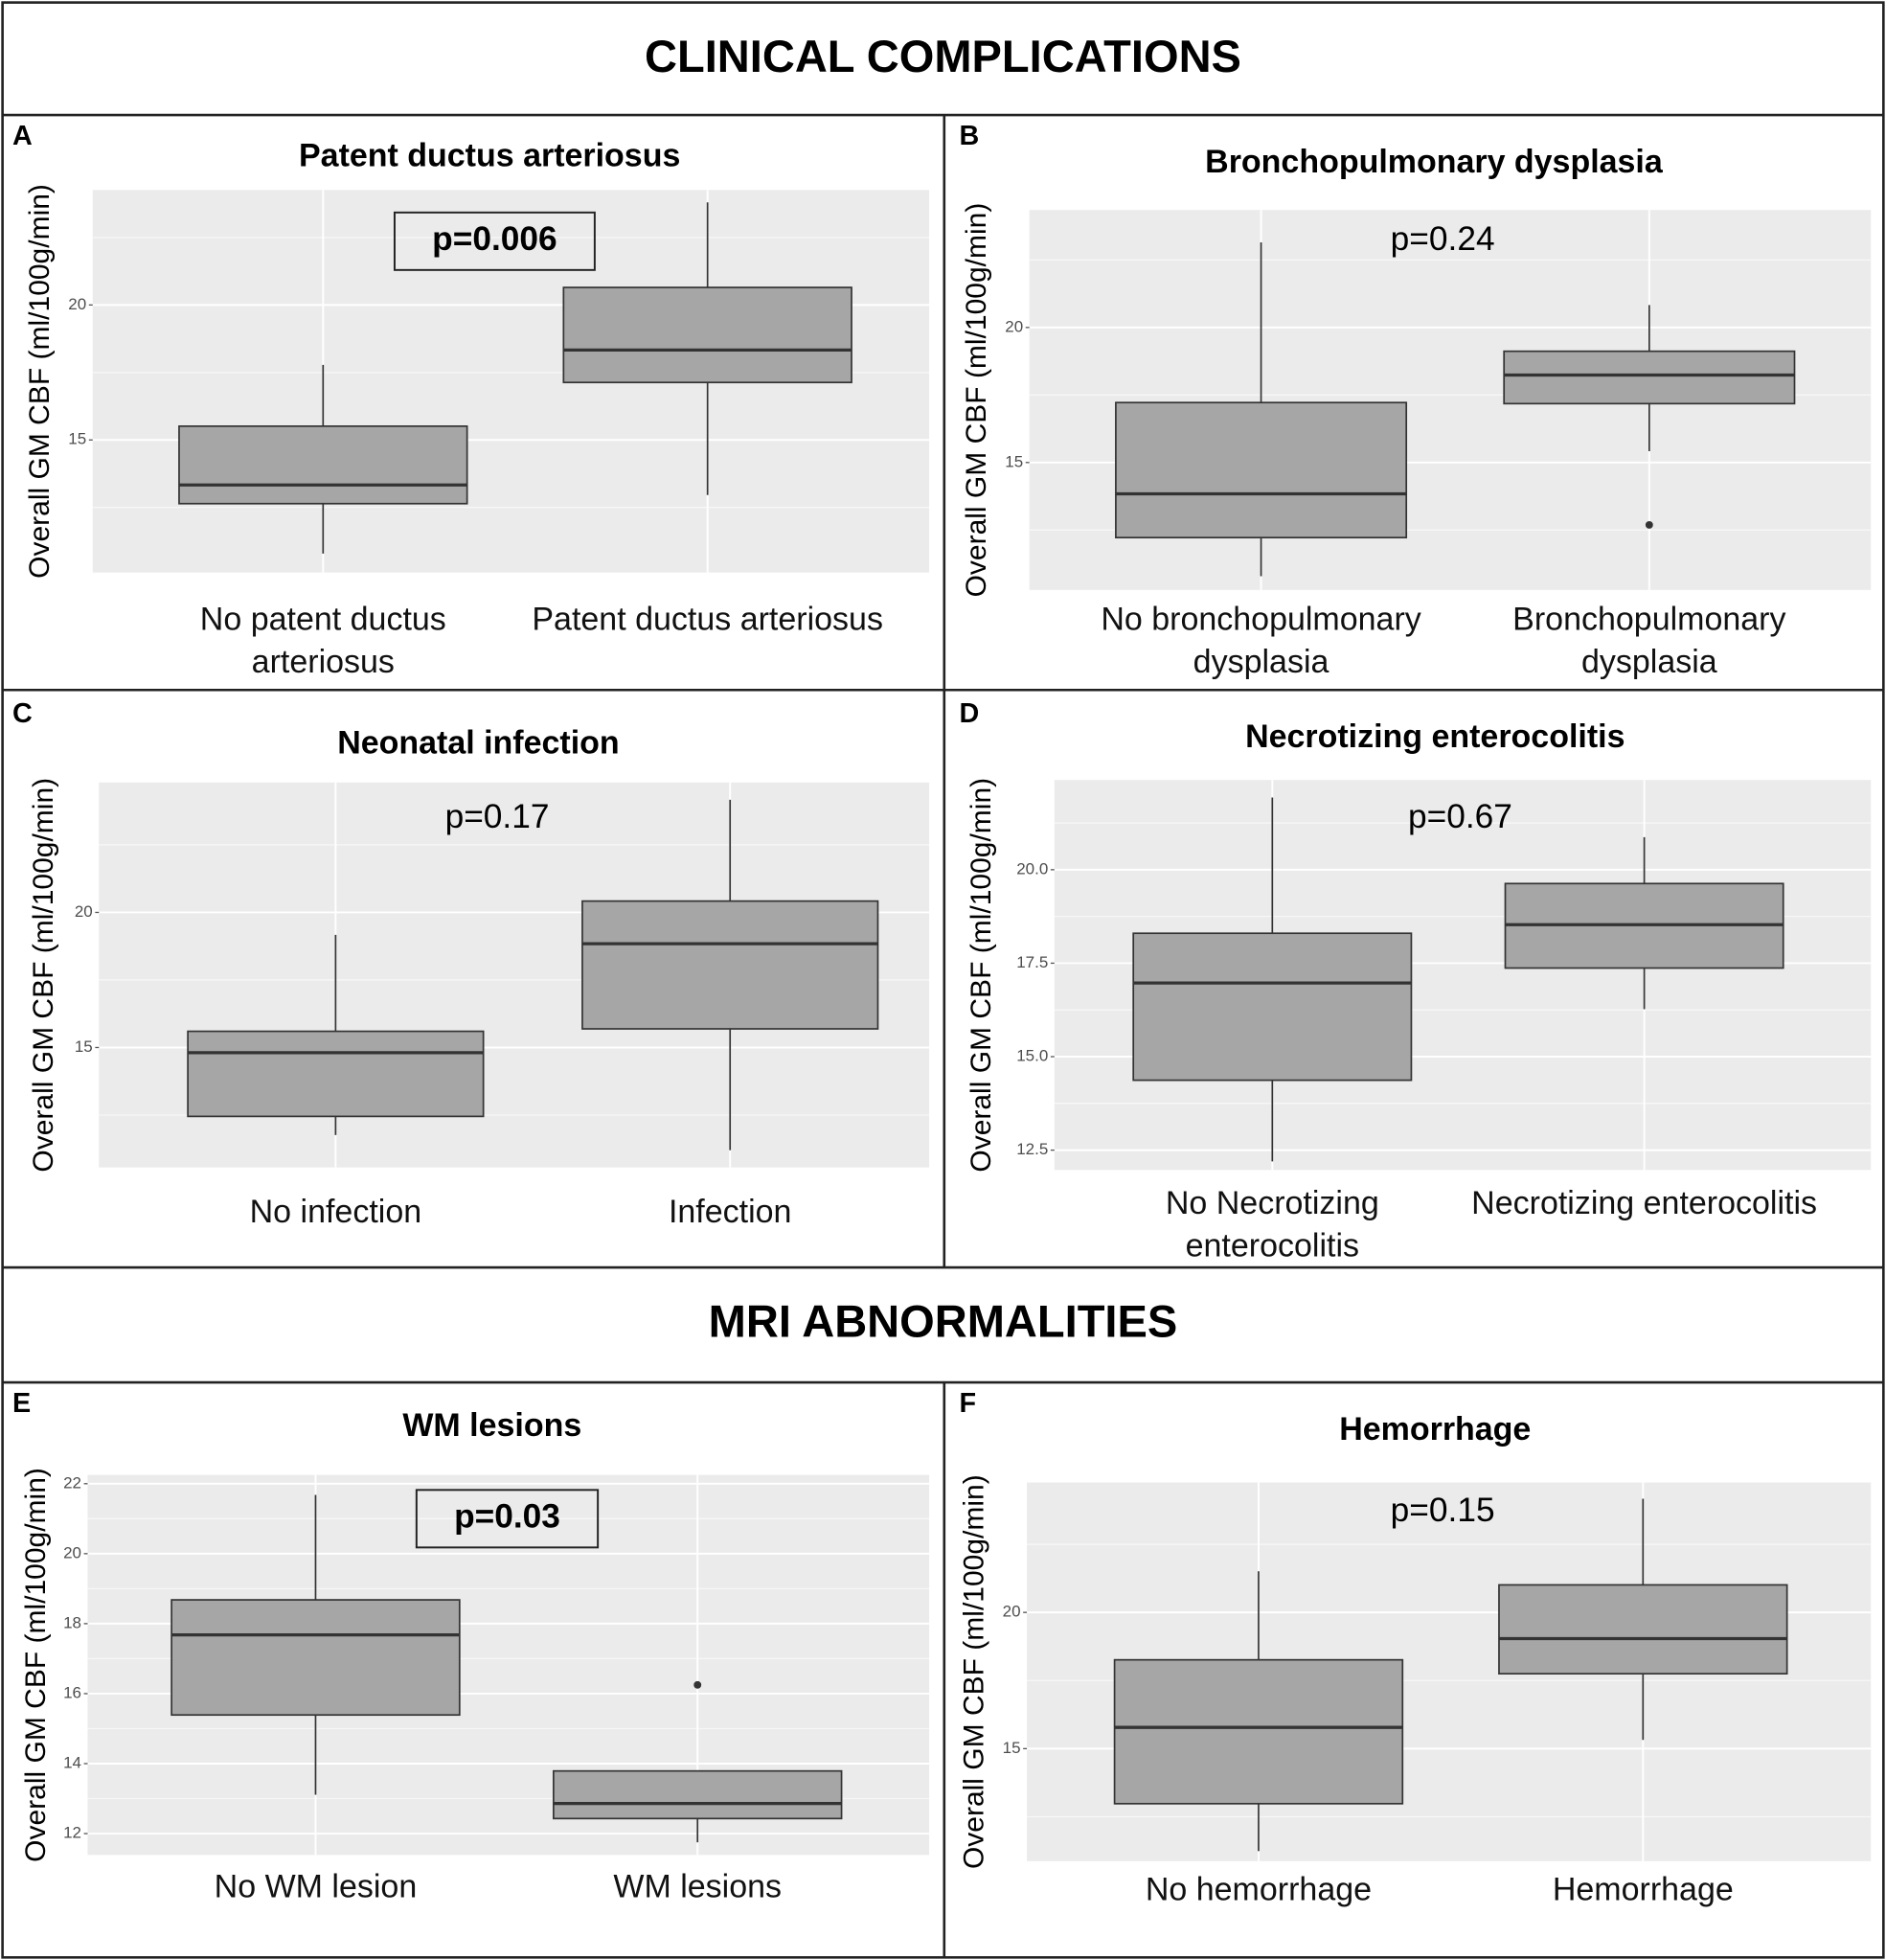  What do you see at coordinates (730, 1211) in the screenshot?
I see `x-tick-label: Infection` at bounding box center [730, 1211].